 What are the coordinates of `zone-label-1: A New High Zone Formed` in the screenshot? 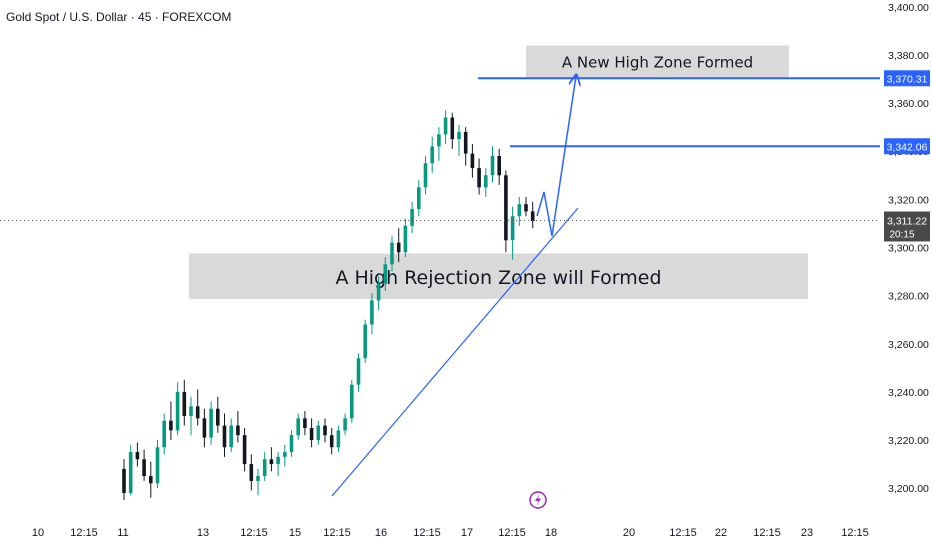 It's located at (657, 63).